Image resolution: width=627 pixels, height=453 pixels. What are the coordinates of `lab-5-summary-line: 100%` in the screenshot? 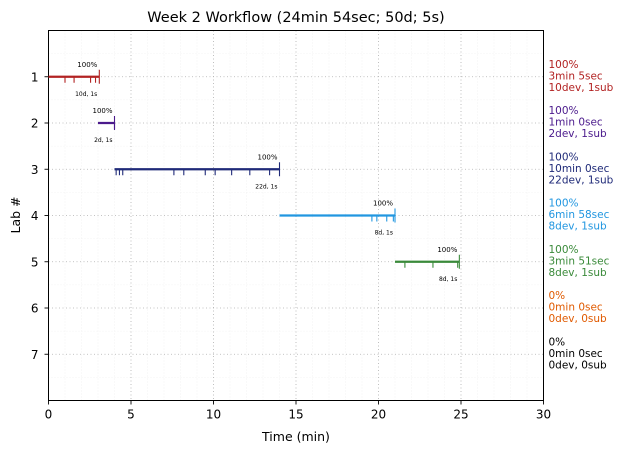 It's located at (564, 250).